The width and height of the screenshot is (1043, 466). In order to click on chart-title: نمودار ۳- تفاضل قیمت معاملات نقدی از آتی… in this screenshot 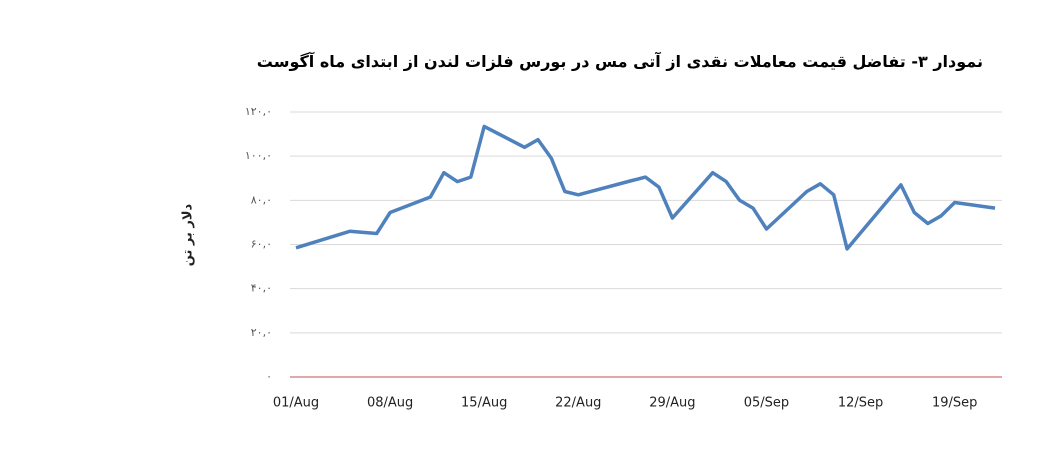, I will do `click(619, 61)`.